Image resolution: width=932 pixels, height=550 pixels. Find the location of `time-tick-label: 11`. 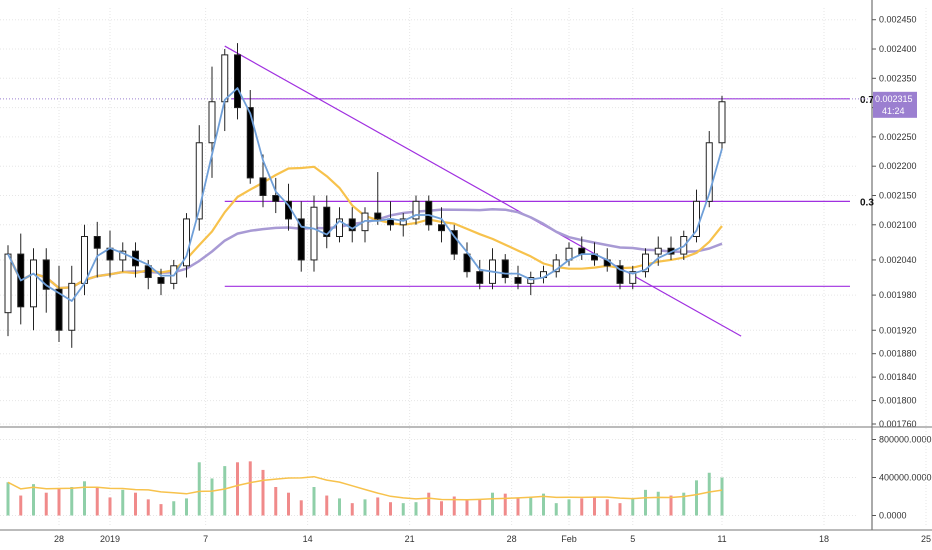

time-tick-label: 11 is located at coordinates (721, 539).